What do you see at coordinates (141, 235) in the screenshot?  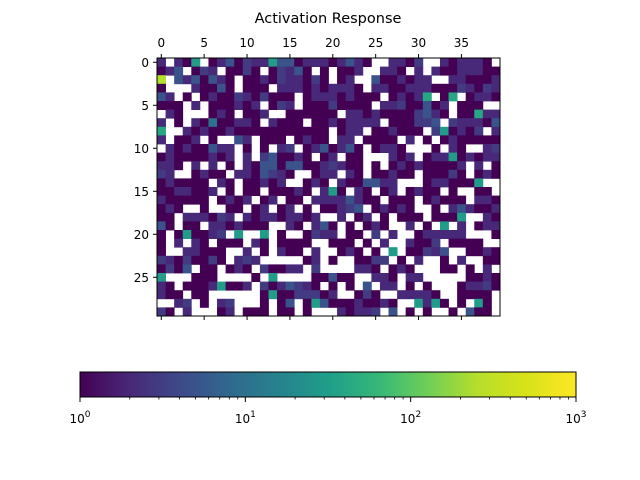 I see `y-tick-label: 20` at bounding box center [141, 235].